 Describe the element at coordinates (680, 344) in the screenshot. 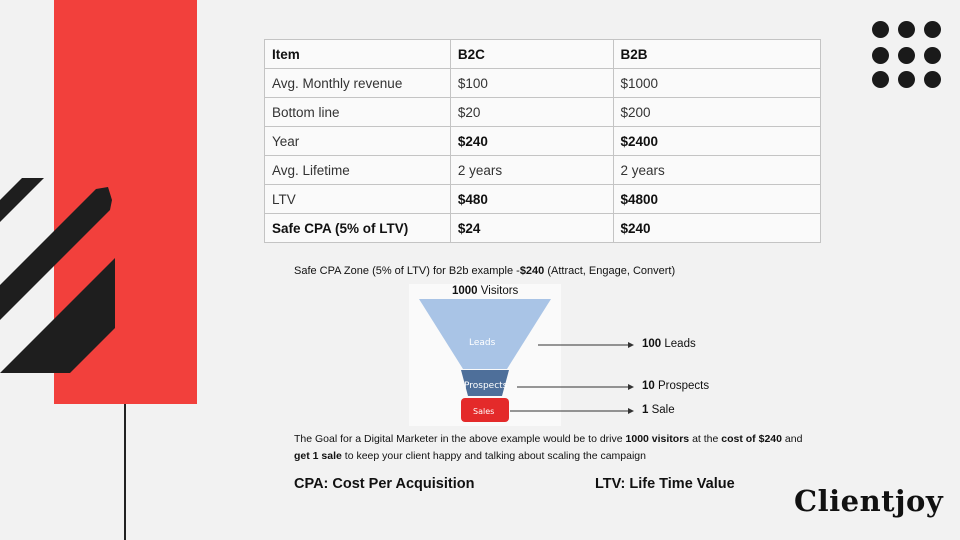

I see `stage-label: Leads` at that location.